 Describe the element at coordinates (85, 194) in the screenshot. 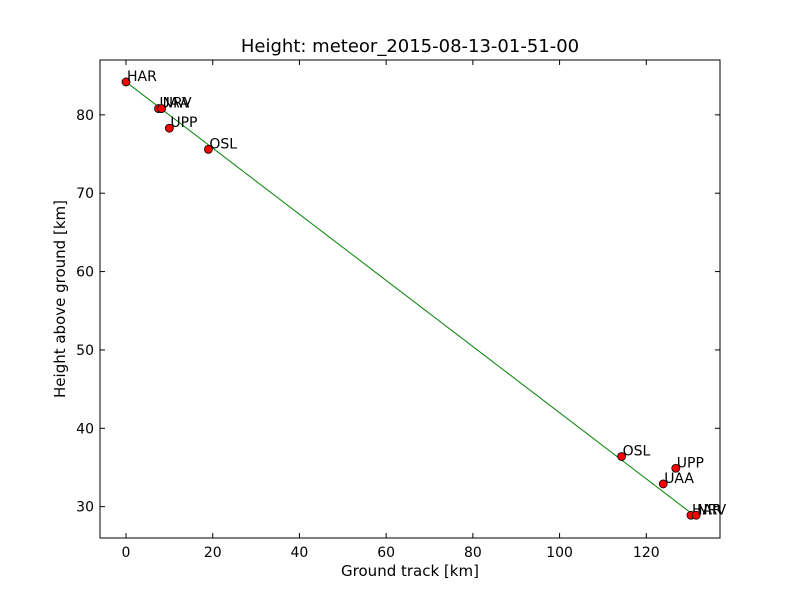

I see `y-tick-label: 70` at that location.